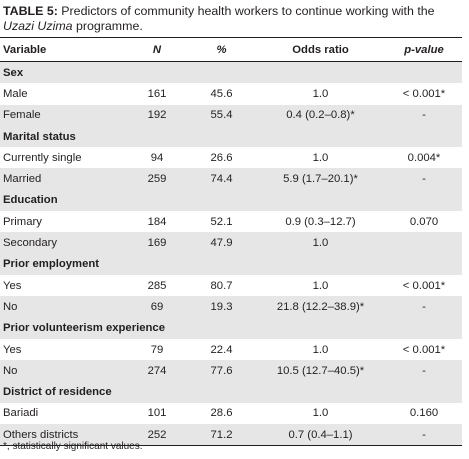 The height and width of the screenshot is (459, 469). Describe the element at coordinates (221, 157) in the screenshot. I see `cell-percent: 26.6` at that location.